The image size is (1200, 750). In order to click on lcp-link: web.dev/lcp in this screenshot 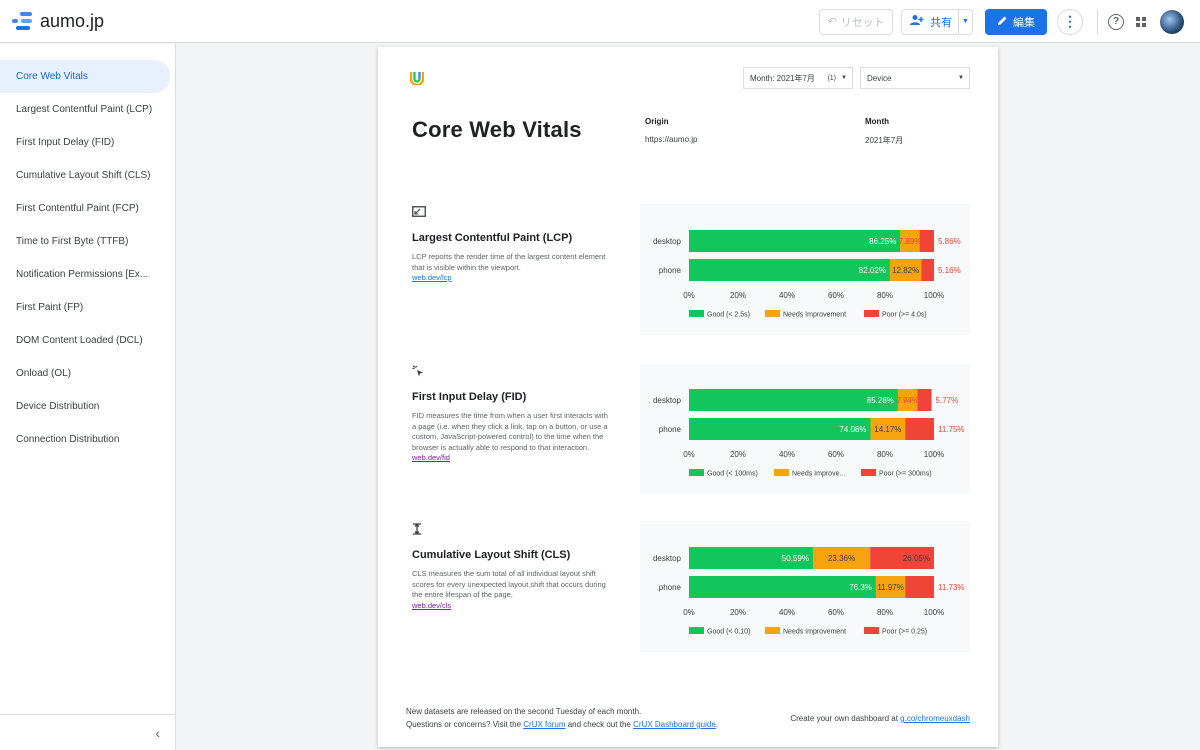, I will do `click(432, 277)`.